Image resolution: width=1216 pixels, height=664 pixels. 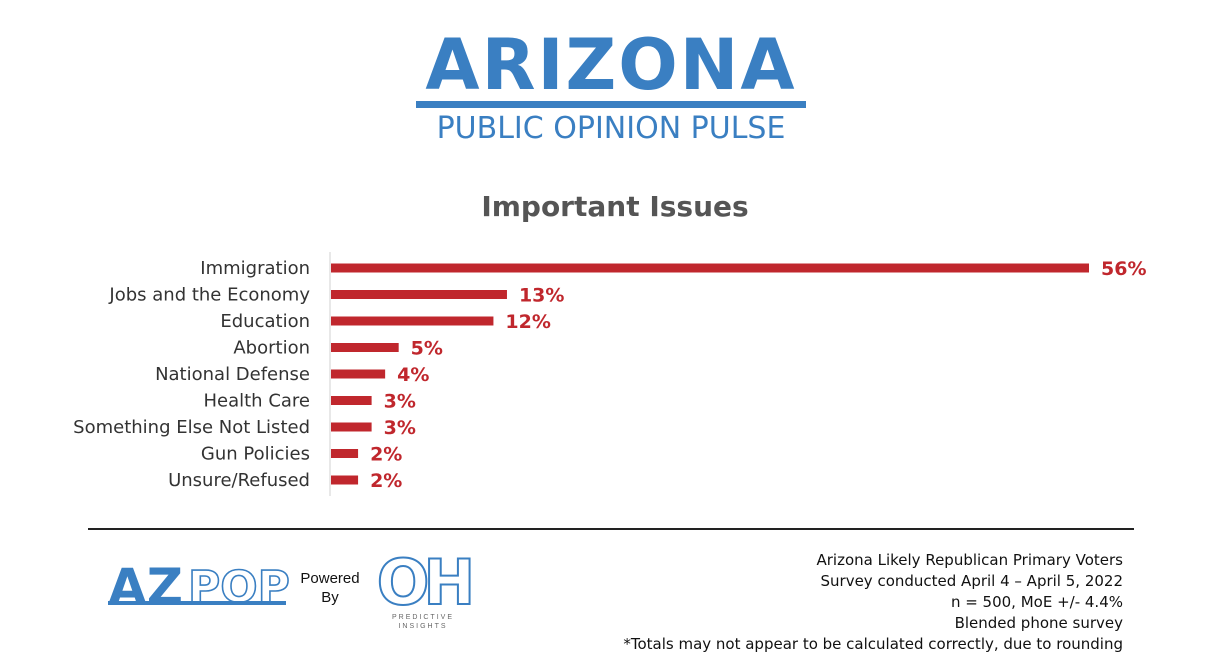 I want to click on brand-divider, so click(x=611, y=104).